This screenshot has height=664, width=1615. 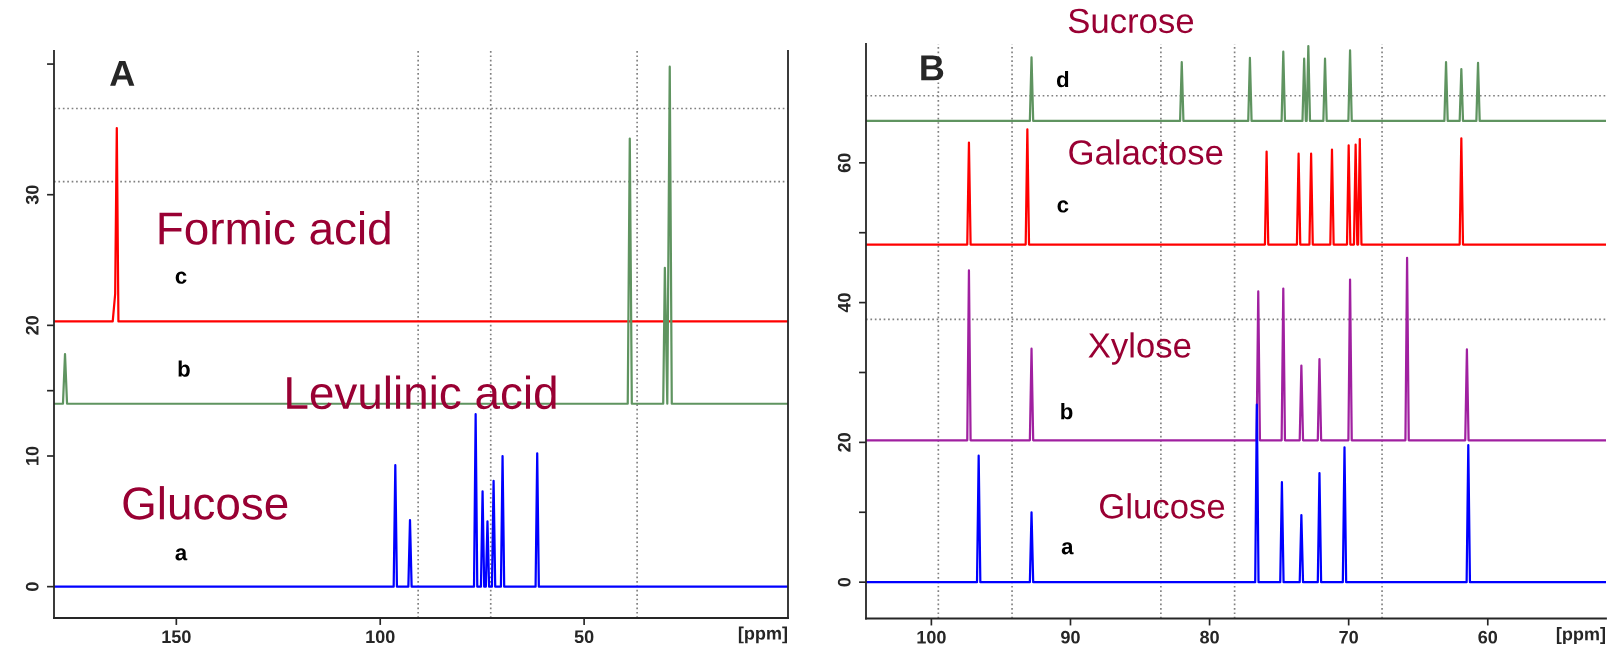 I want to click on text: Sucrose, so click(x=1131, y=21).